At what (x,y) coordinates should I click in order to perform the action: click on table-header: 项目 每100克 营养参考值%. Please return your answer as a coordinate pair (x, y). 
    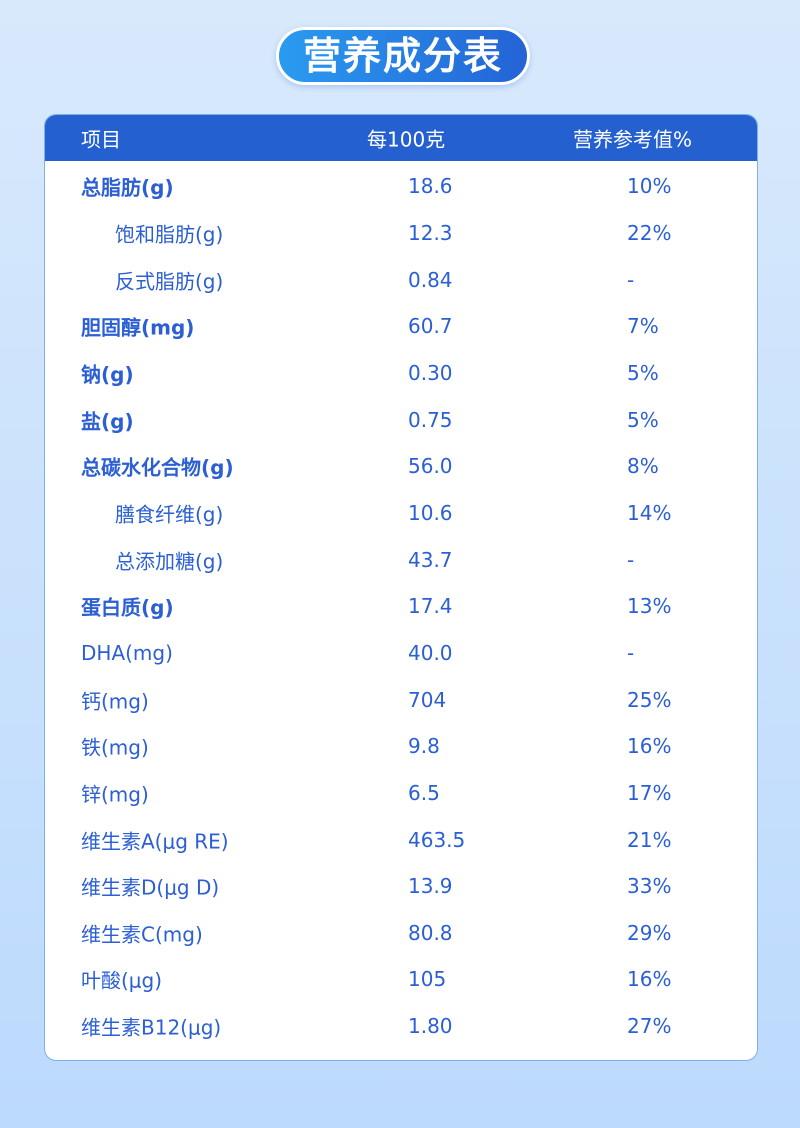
    Looking at the image, I should click on (401, 138).